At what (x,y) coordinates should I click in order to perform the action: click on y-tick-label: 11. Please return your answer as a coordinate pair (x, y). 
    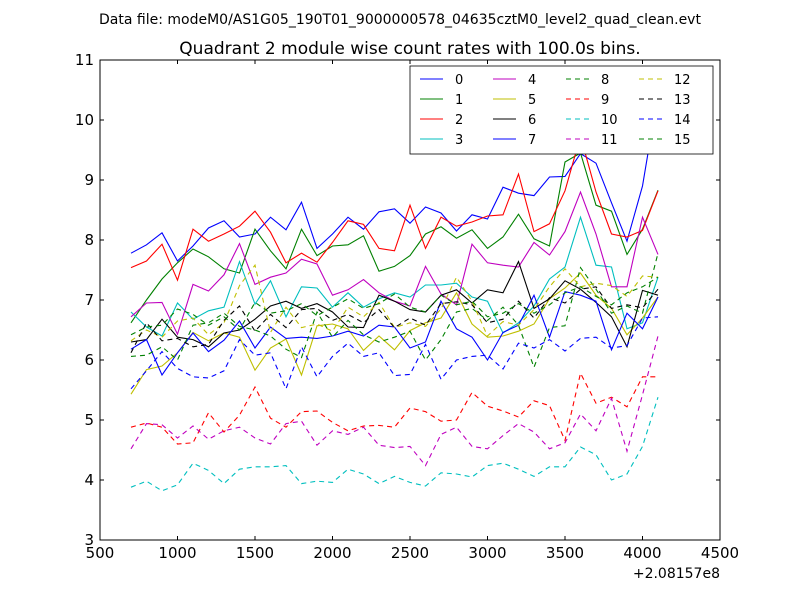
    Looking at the image, I should click on (84, 60).